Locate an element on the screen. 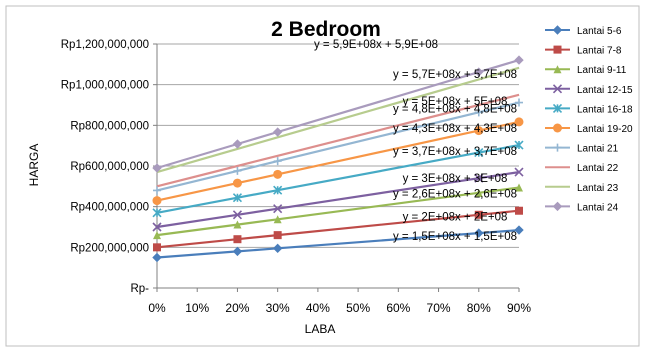 The width and height of the screenshot is (656, 359). x-tick-label: 90% is located at coordinates (519, 308).